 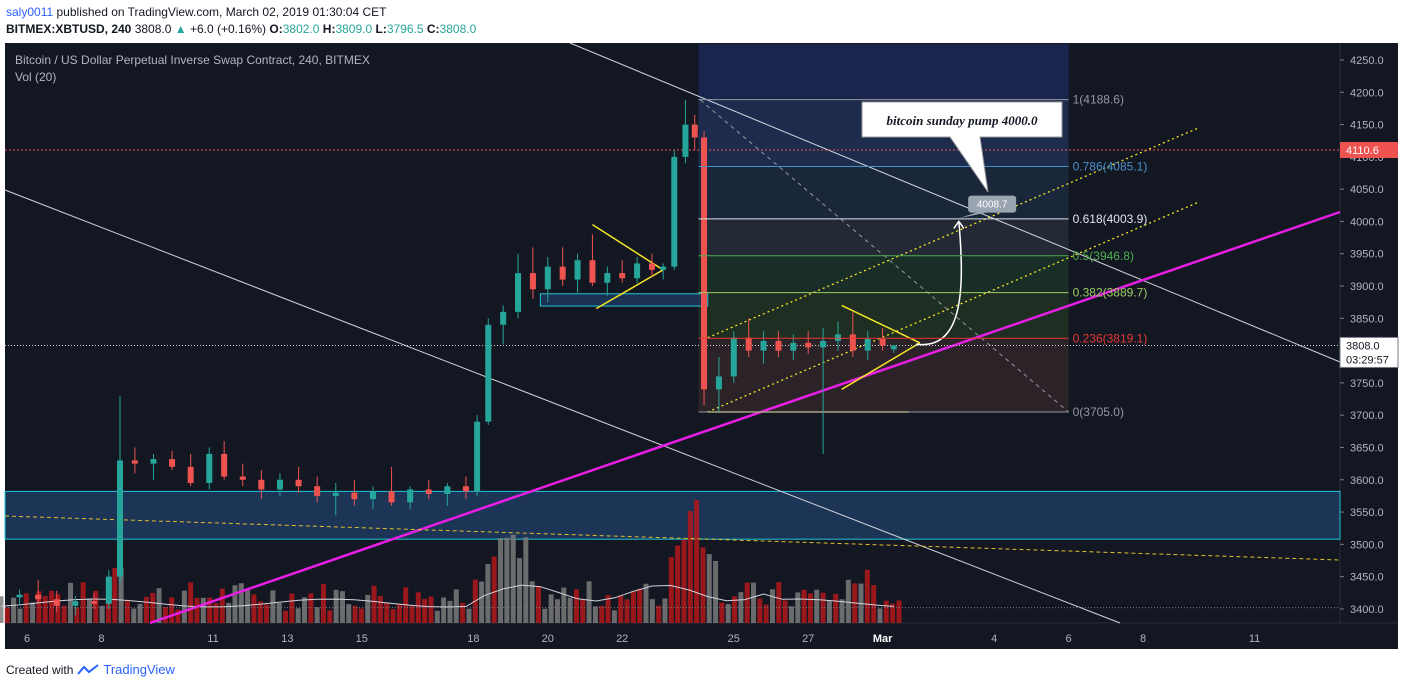 I want to click on tradingview-link: TradingView, so click(x=139, y=669).